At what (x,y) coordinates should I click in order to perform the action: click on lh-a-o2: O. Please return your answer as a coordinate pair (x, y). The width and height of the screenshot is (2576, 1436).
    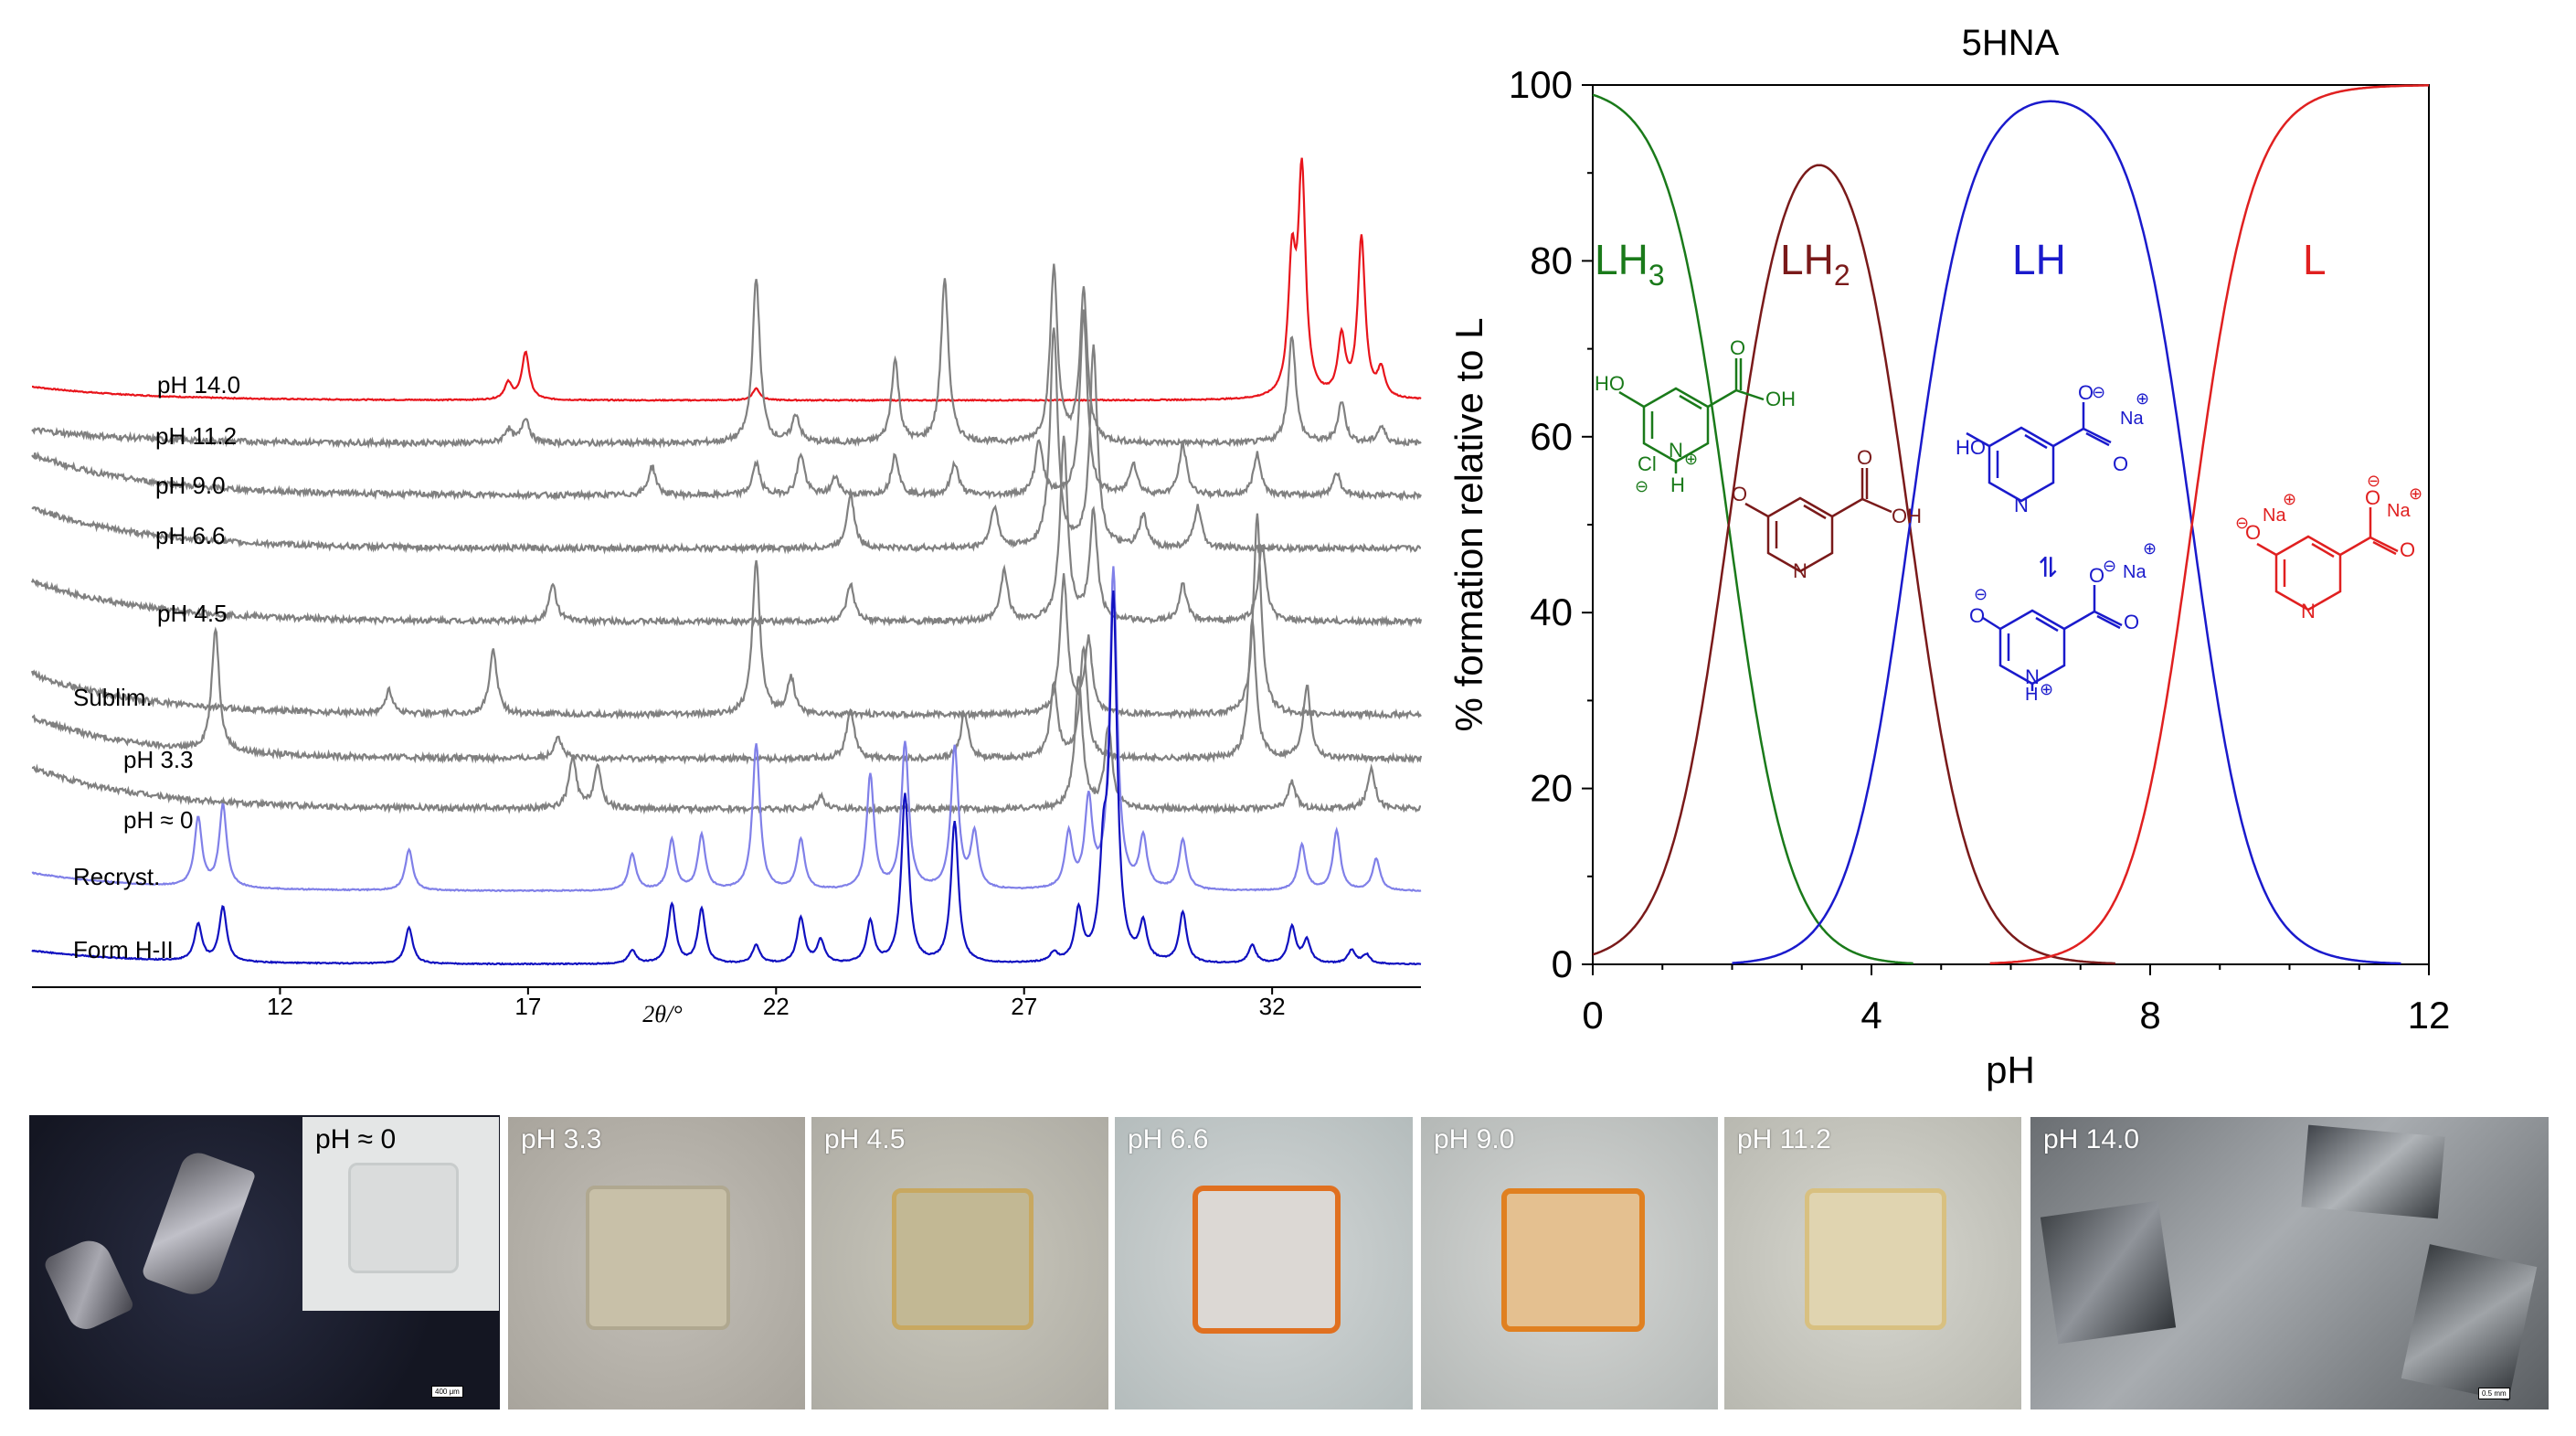
    Looking at the image, I should click on (2120, 463).